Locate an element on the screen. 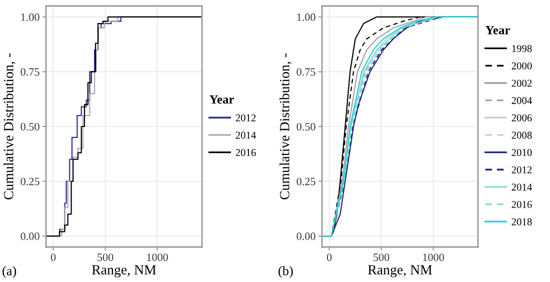 The width and height of the screenshot is (550, 282). legend-label: 2004 is located at coordinates (522, 100).